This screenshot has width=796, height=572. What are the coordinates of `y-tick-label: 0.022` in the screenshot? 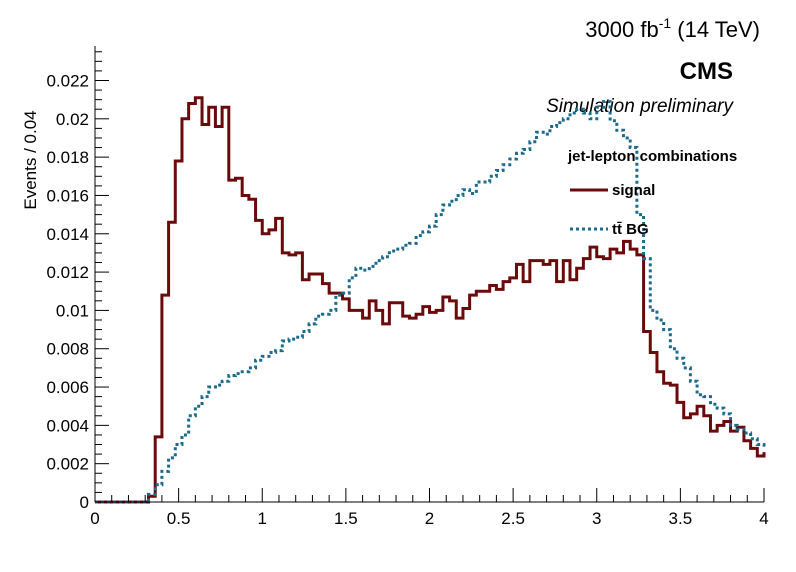 It's located at (67, 80).